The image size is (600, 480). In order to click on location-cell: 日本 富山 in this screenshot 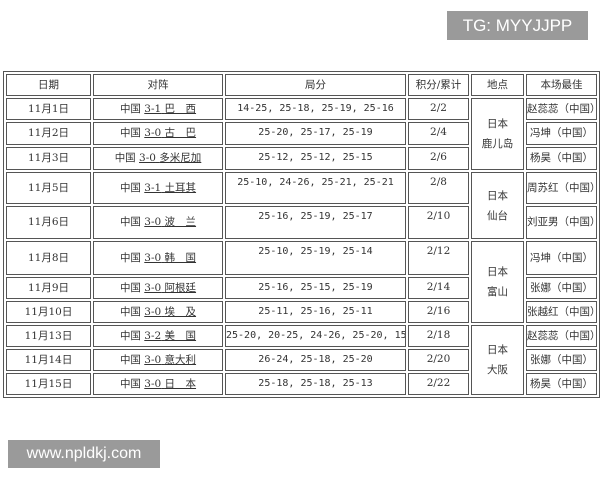, I will do `click(497, 282)`.